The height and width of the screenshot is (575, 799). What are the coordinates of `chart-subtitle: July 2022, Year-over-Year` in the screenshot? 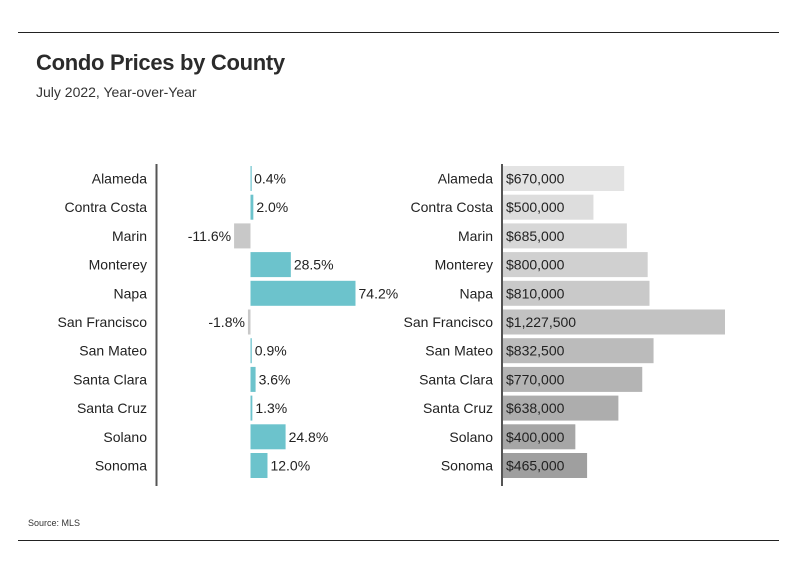 It's located at (116, 92).